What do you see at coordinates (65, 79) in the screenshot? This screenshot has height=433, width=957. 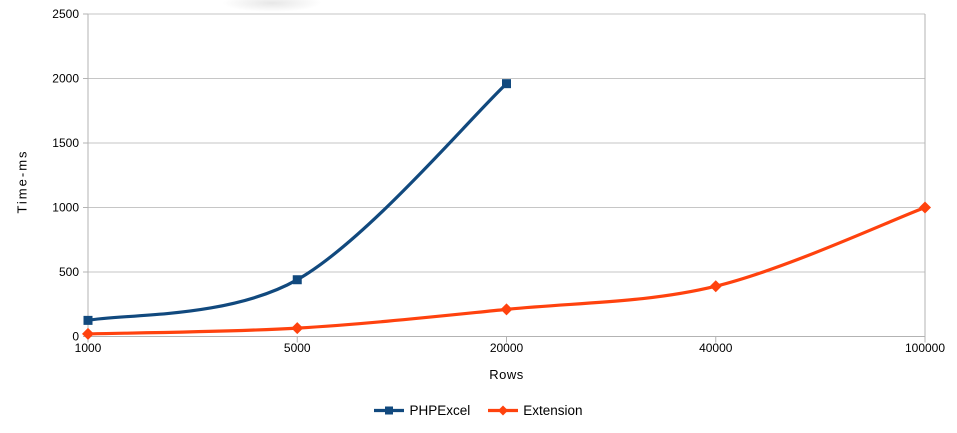 I see `y-tick-label: 2000` at bounding box center [65, 79].